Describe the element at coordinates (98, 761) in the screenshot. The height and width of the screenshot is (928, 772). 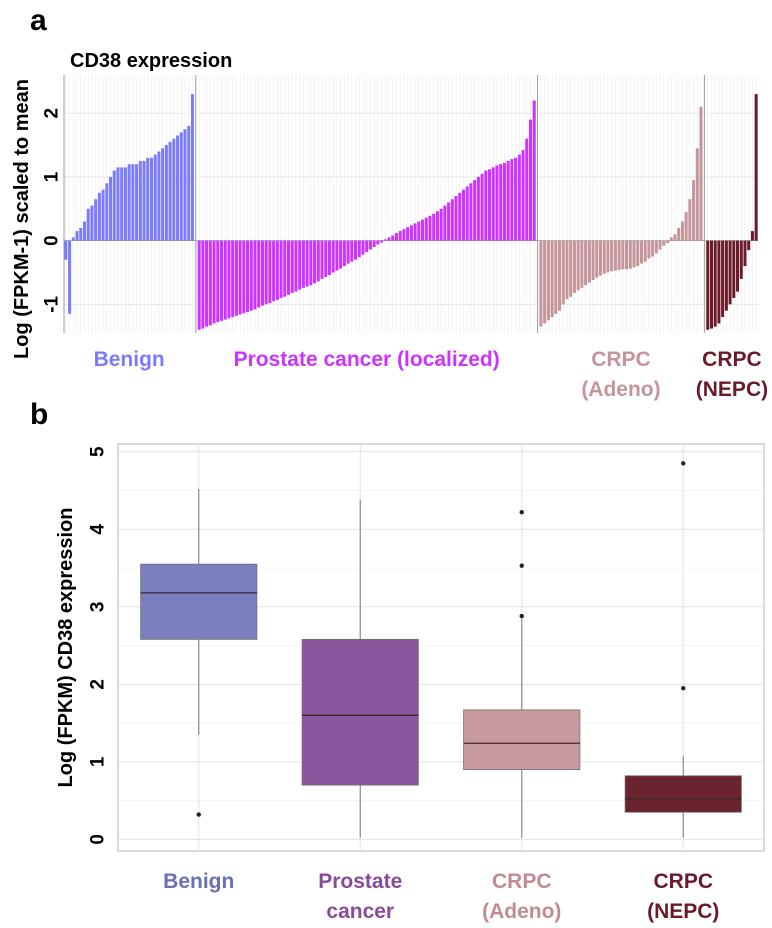
I see `y-tick-label: 1` at that location.